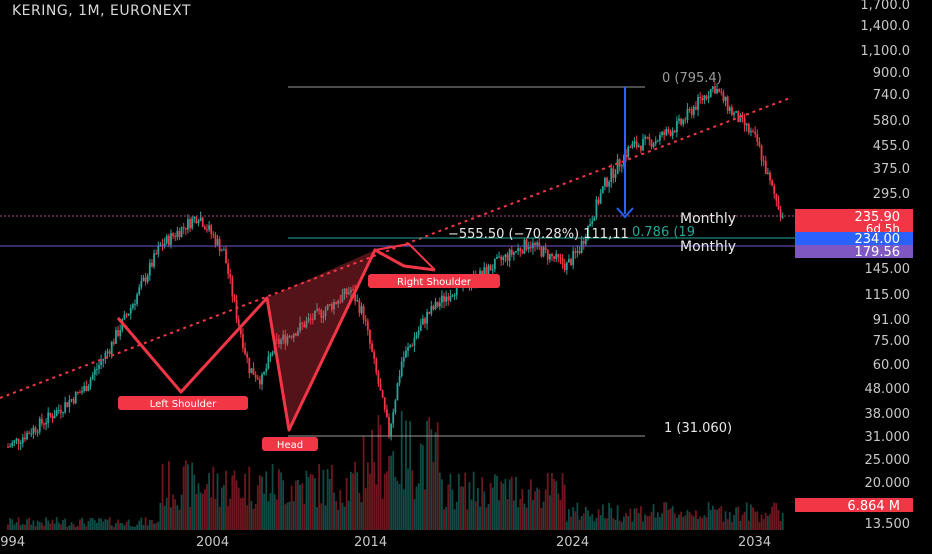  I want to click on monthly-label-lower: Monthly, so click(708, 247).